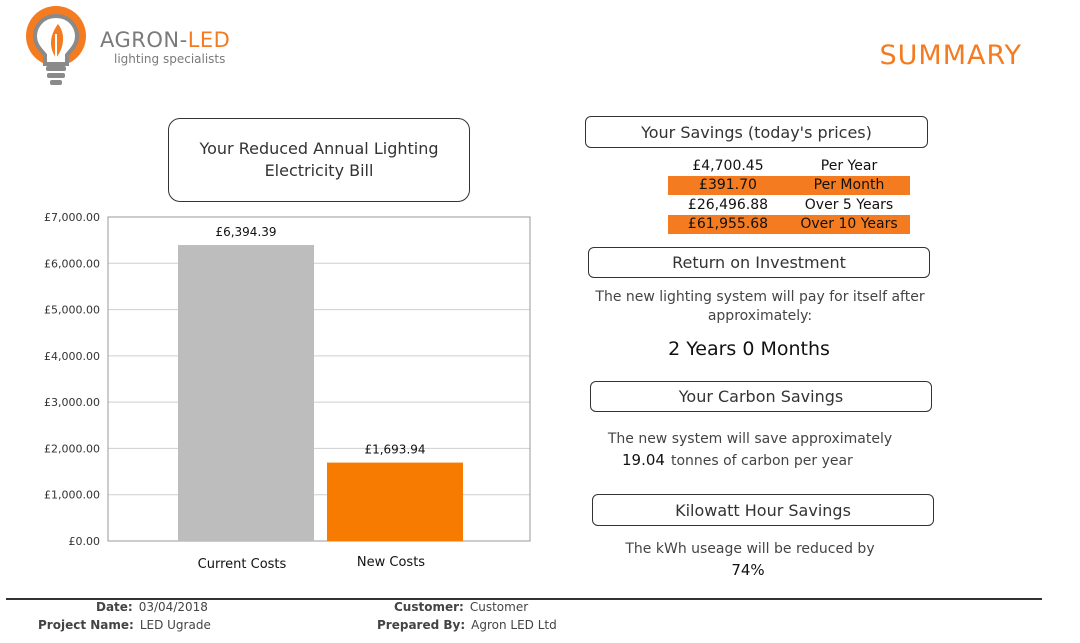 This screenshot has width=1080, height=643. Describe the element at coordinates (429, 607) in the screenshot. I see `customer-label: Customer:` at that location.